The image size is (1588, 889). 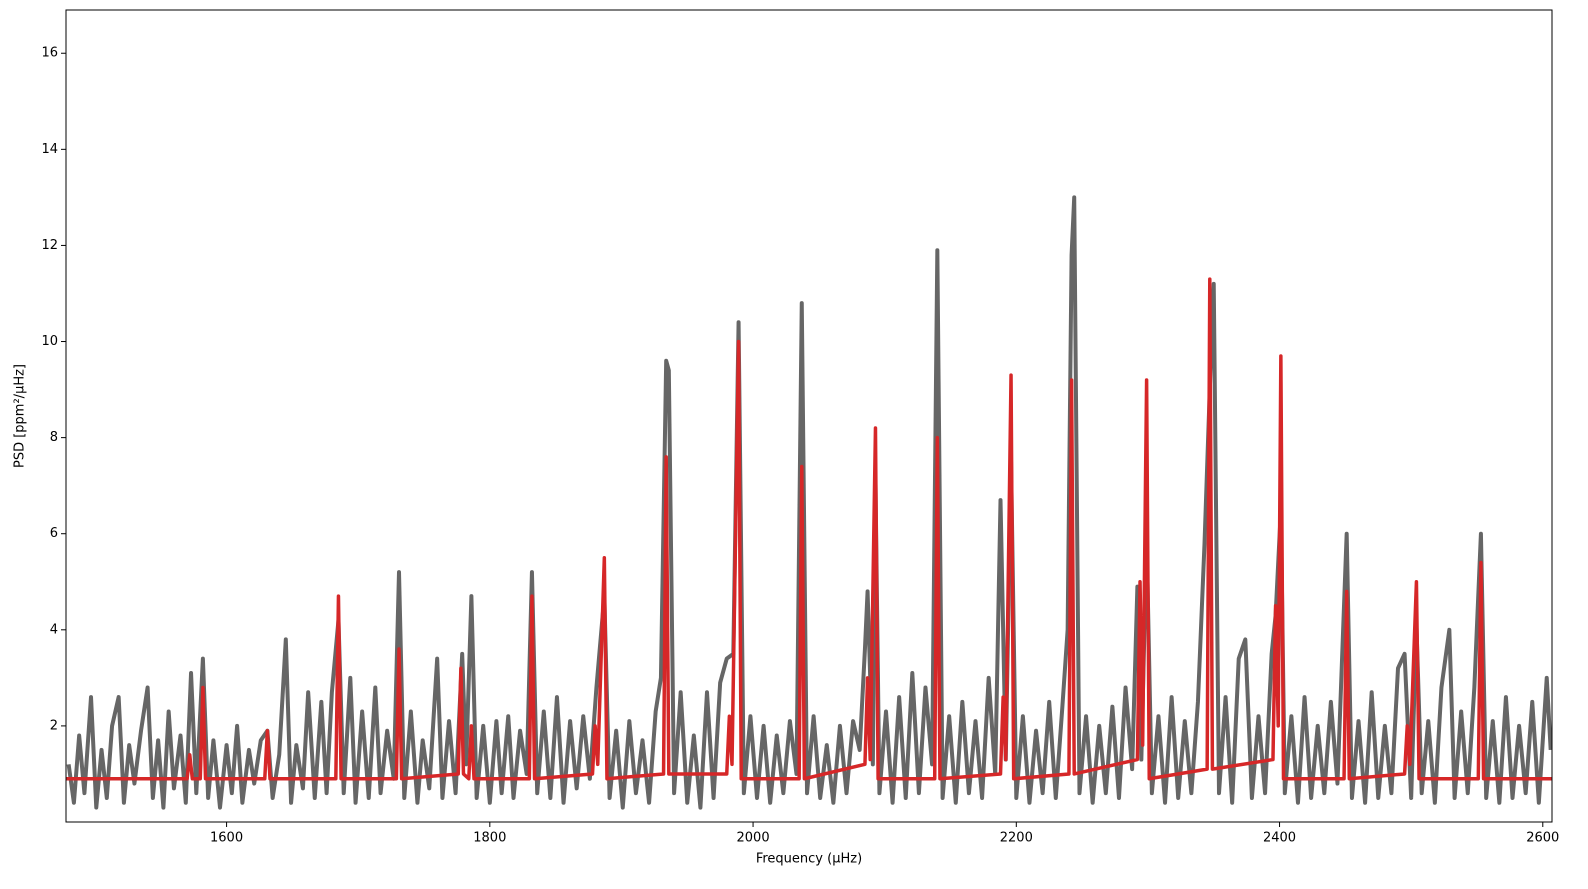 I want to click on x-tick-label: 1800, so click(x=489, y=838).